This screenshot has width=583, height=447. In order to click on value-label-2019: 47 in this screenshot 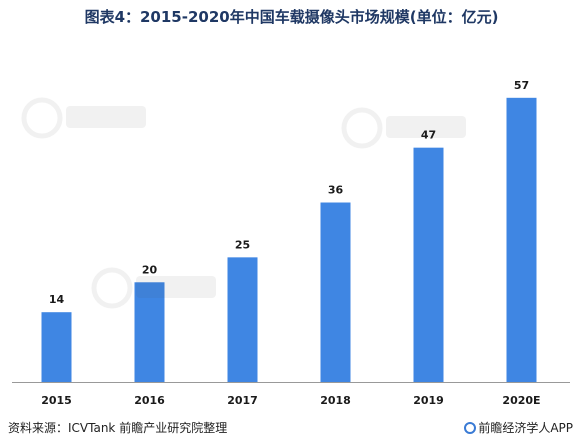, I will do `click(428, 135)`.